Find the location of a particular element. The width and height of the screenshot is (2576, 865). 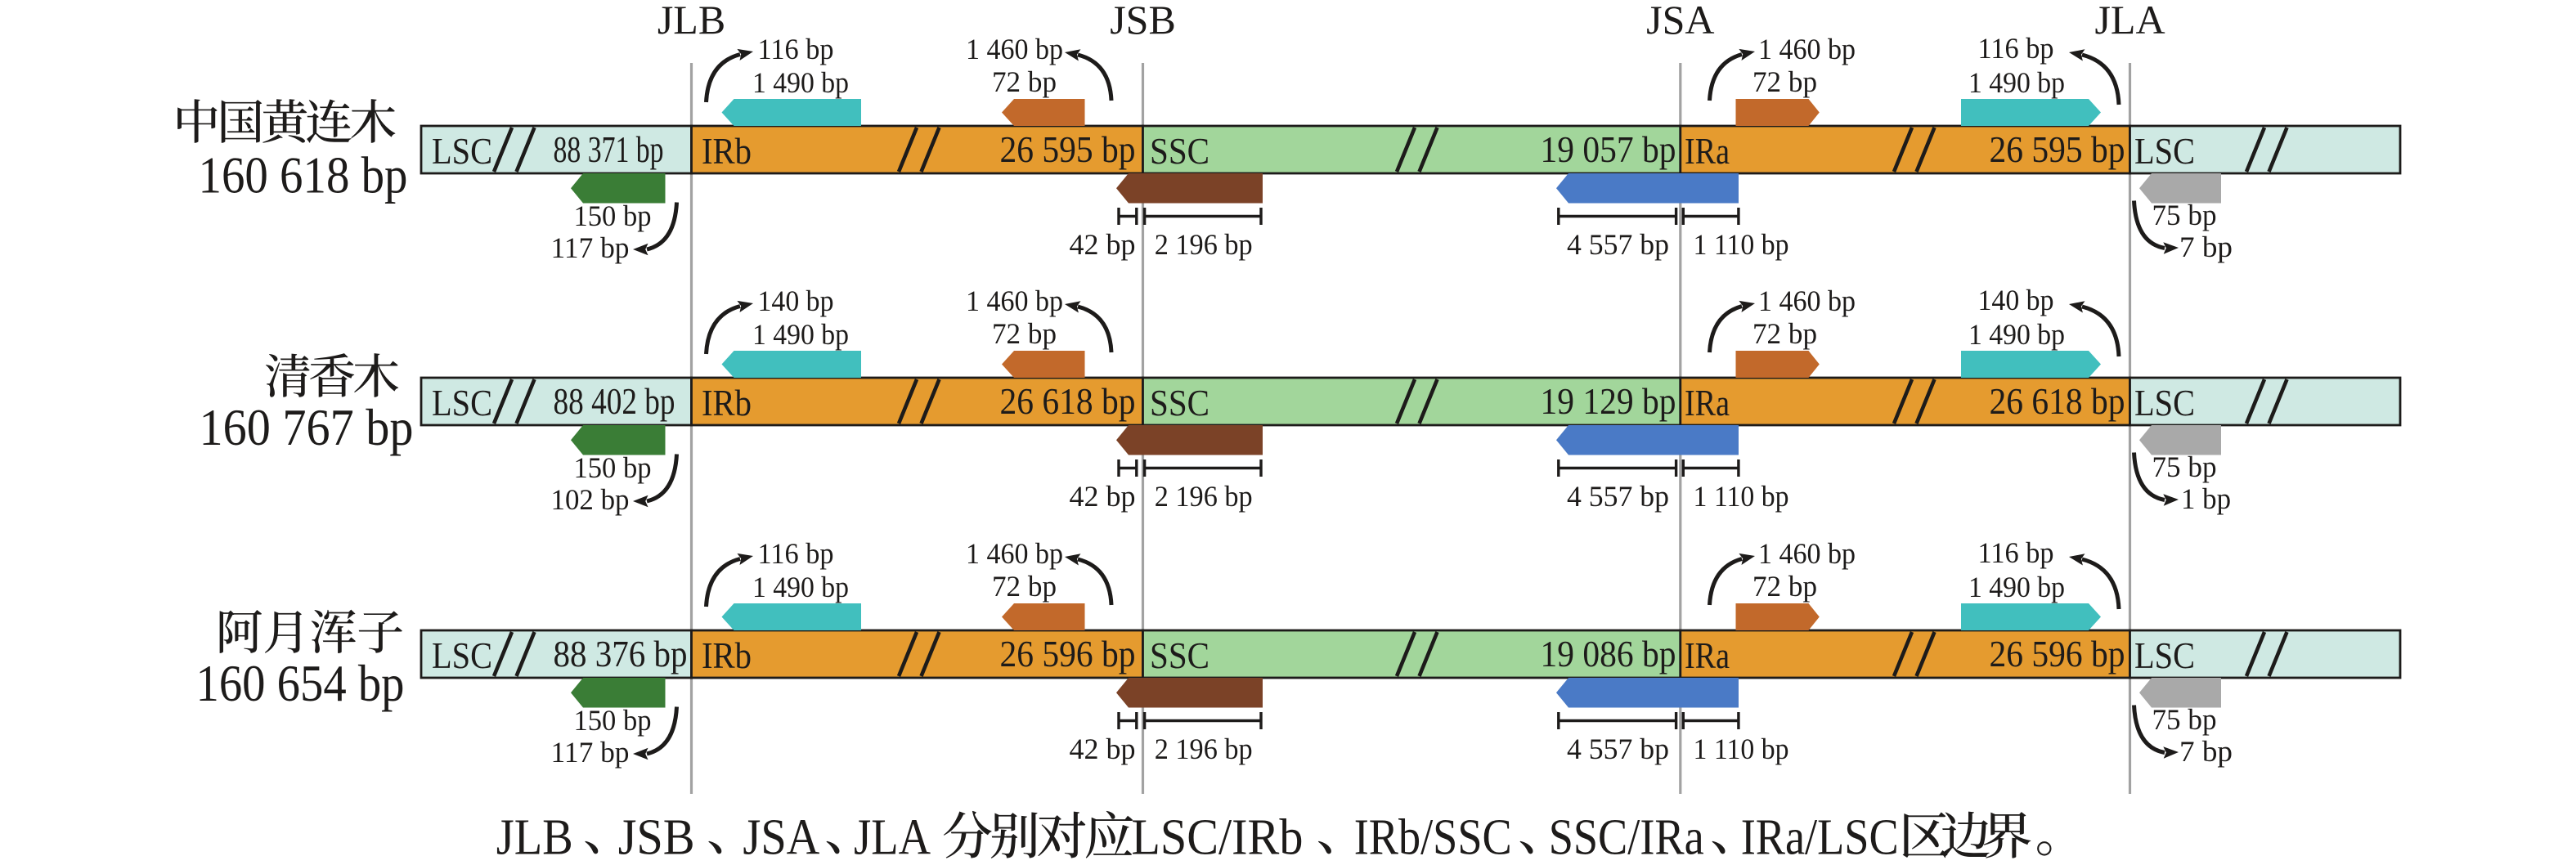

svg-text: 19 129 bp is located at coordinates (1609, 401).